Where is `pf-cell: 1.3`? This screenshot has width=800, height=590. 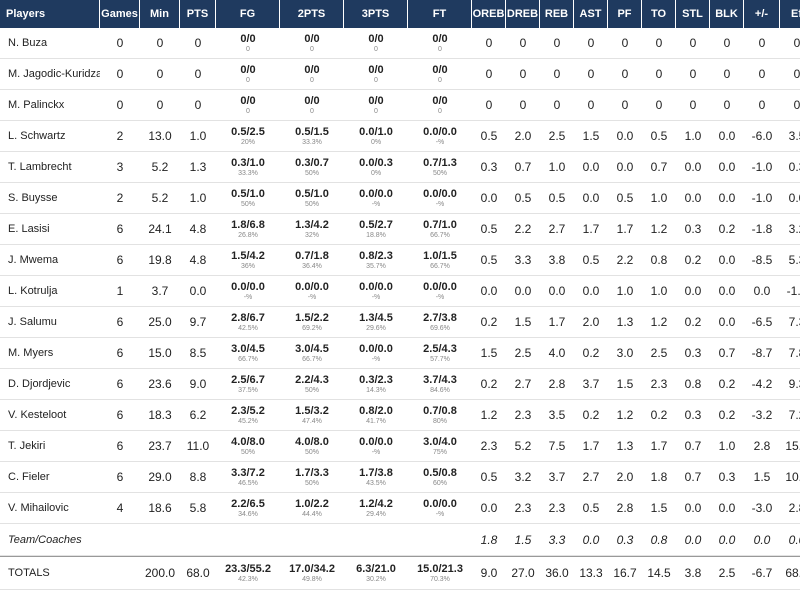 pf-cell: 1.3 is located at coordinates (625, 322).